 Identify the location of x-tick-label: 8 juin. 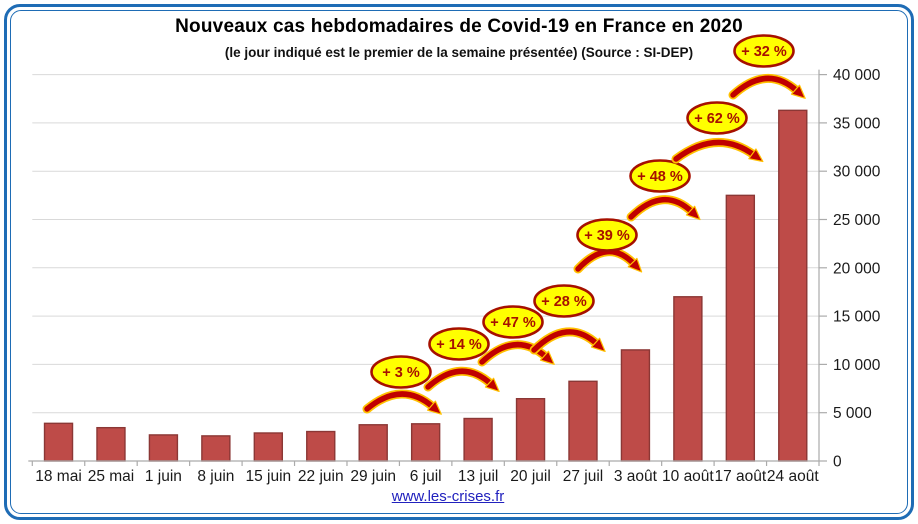
(215, 476).